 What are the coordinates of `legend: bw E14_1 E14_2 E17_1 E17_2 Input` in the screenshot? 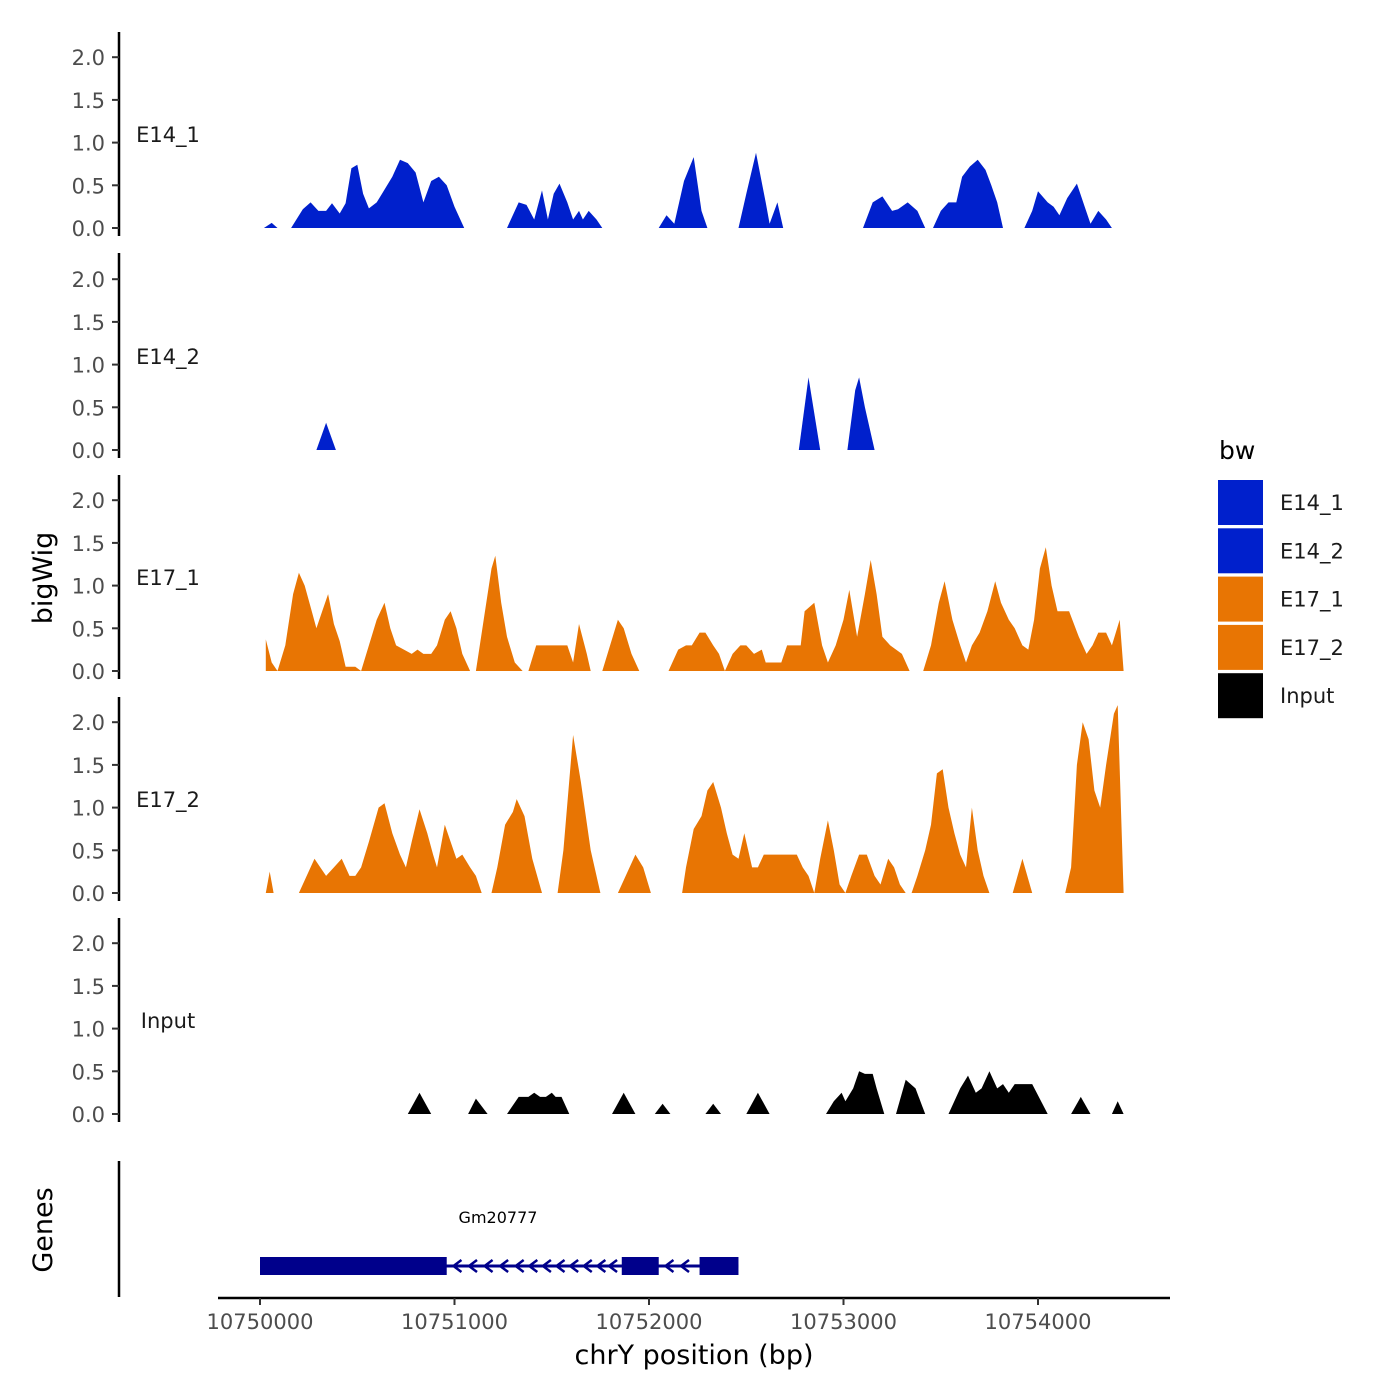 It's located at (1281, 577).